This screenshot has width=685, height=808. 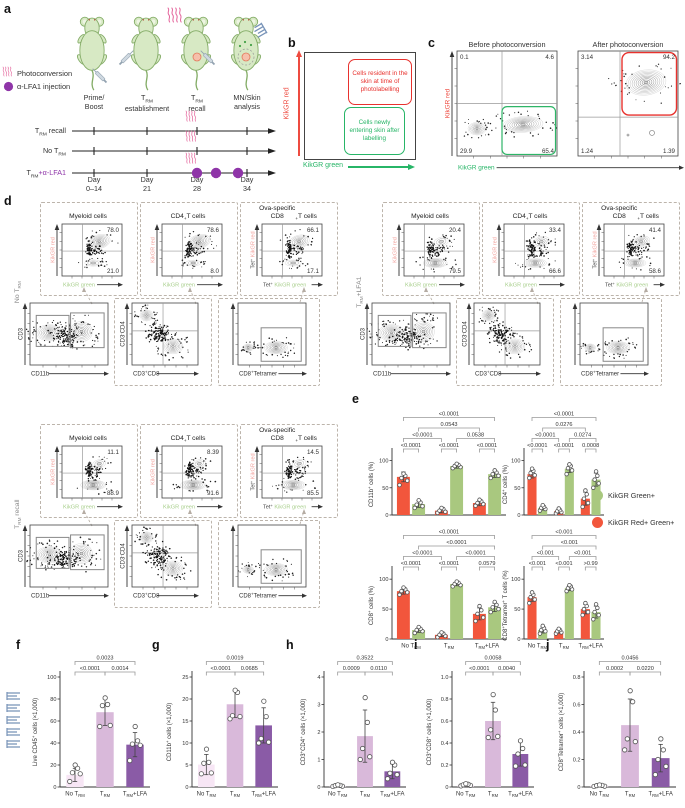 What do you see at coordinates (64, 340) in the screenshot?
I see `flow-gating-cd3-cd11b: CD3 CD11b` at bounding box center [64, 340].